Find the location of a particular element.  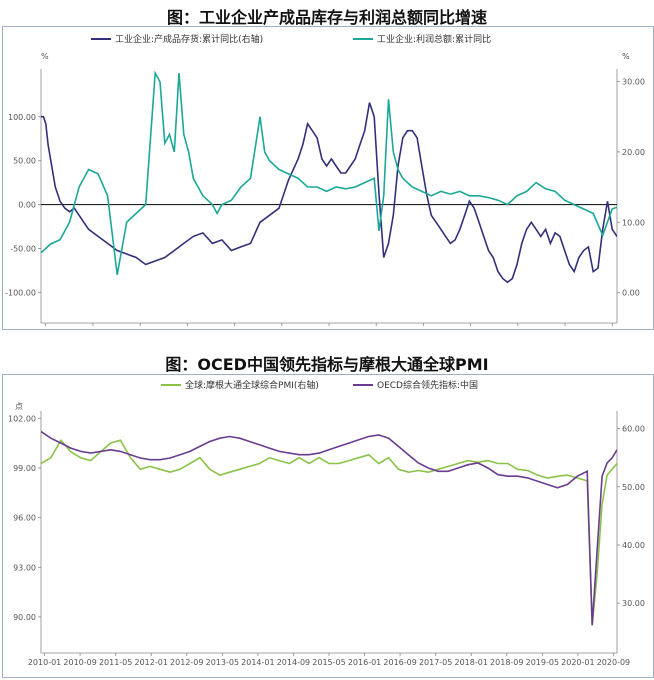

x-tick-label: 2010-09 is located at coordinates (79, 662).